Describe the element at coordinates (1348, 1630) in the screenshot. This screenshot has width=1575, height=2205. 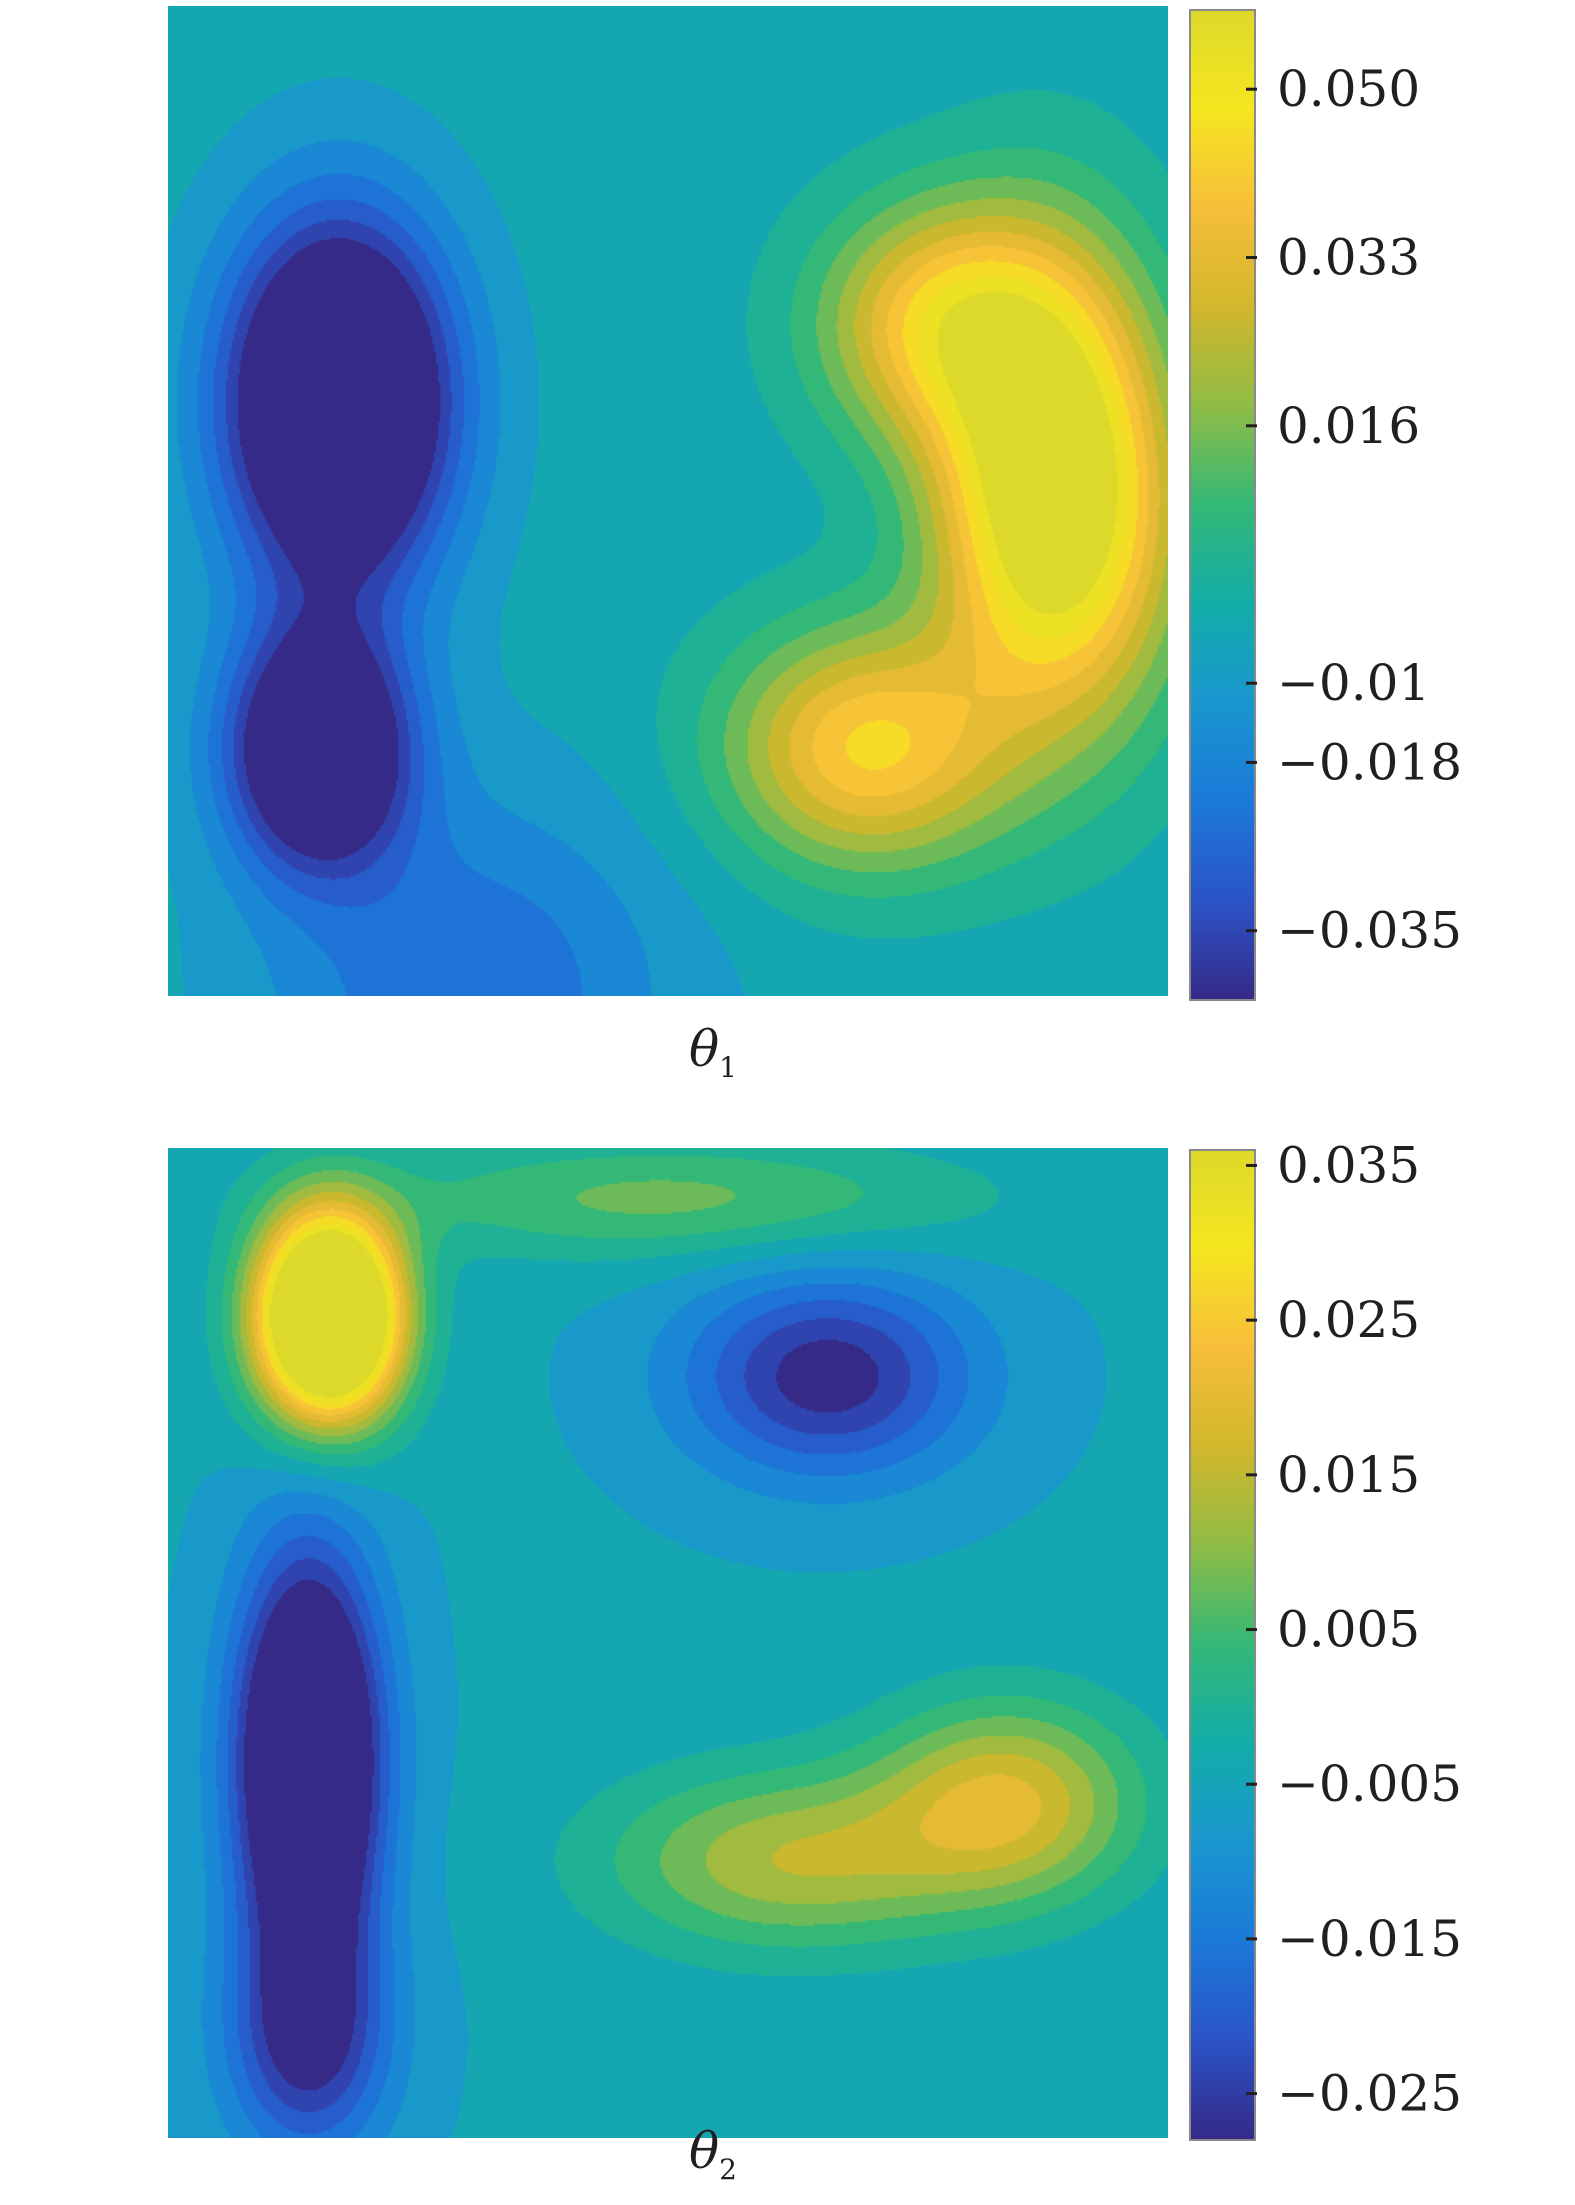
I see `colorbar-tick-label: 0.005` at that location.